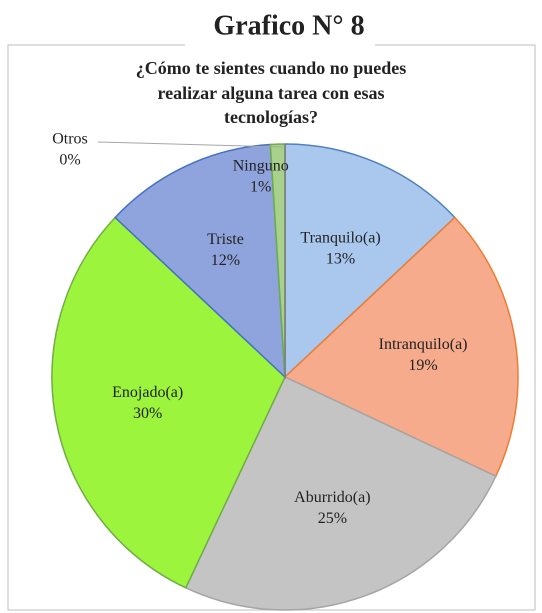 The height and width of the screenshot is (613, 542). What do you see at coordinates (271, 68) in the screenshot?
I see `chart-subtitle: ¿Cómo te sientes cuando no puedes` at bounding box center [271, 68].